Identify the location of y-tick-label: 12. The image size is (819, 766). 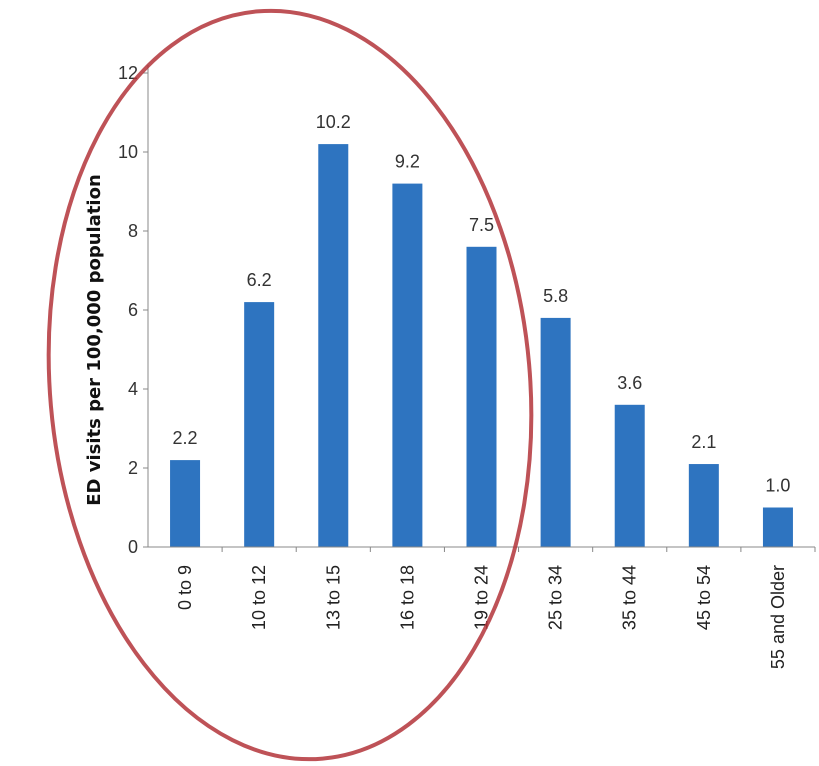
(128, 73).